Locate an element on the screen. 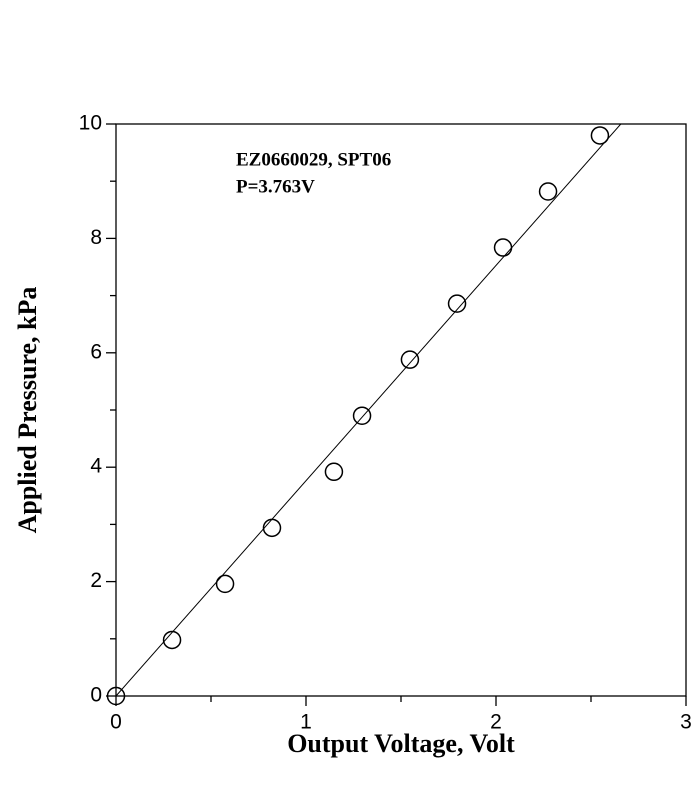 This screenshot has height=791, width=696. x-tick-label: 1 is located at coordinates (306, 722).